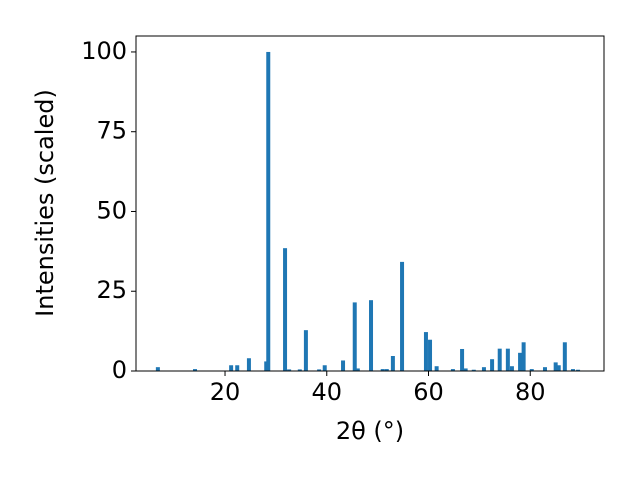 The height and width of the screenshot is (480, 640). What do you see at coordinates (119, 370) in the screenshot?
I see `y-tick-label: 0` at bounding box center [119, 370].